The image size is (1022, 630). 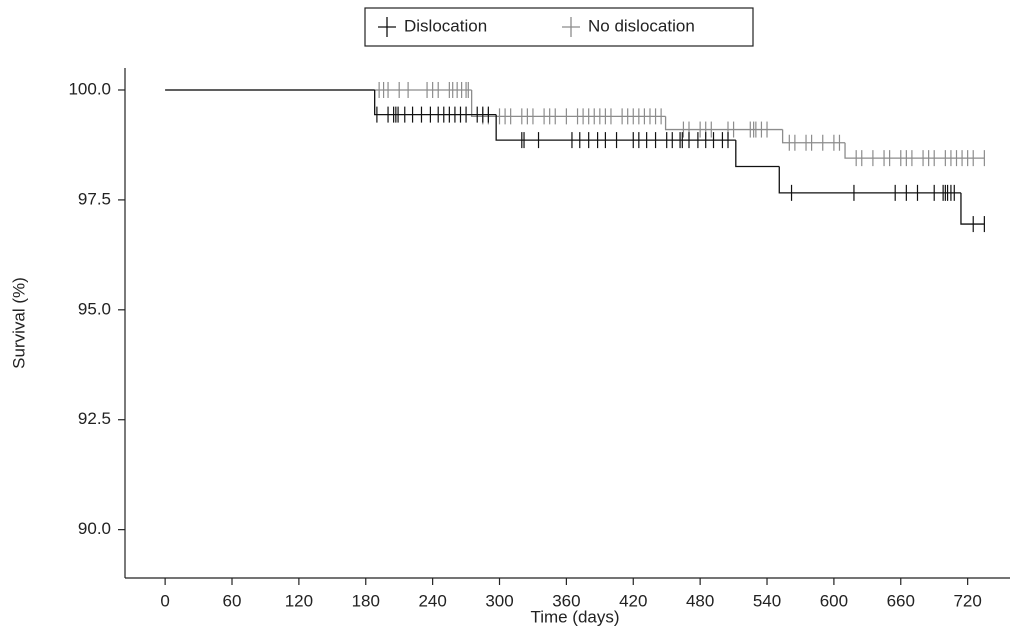 What do you see at coordinates (94, 528) in the screenshot?
I see `y-tick-label: 90.0` at bounding box center [94, 528].